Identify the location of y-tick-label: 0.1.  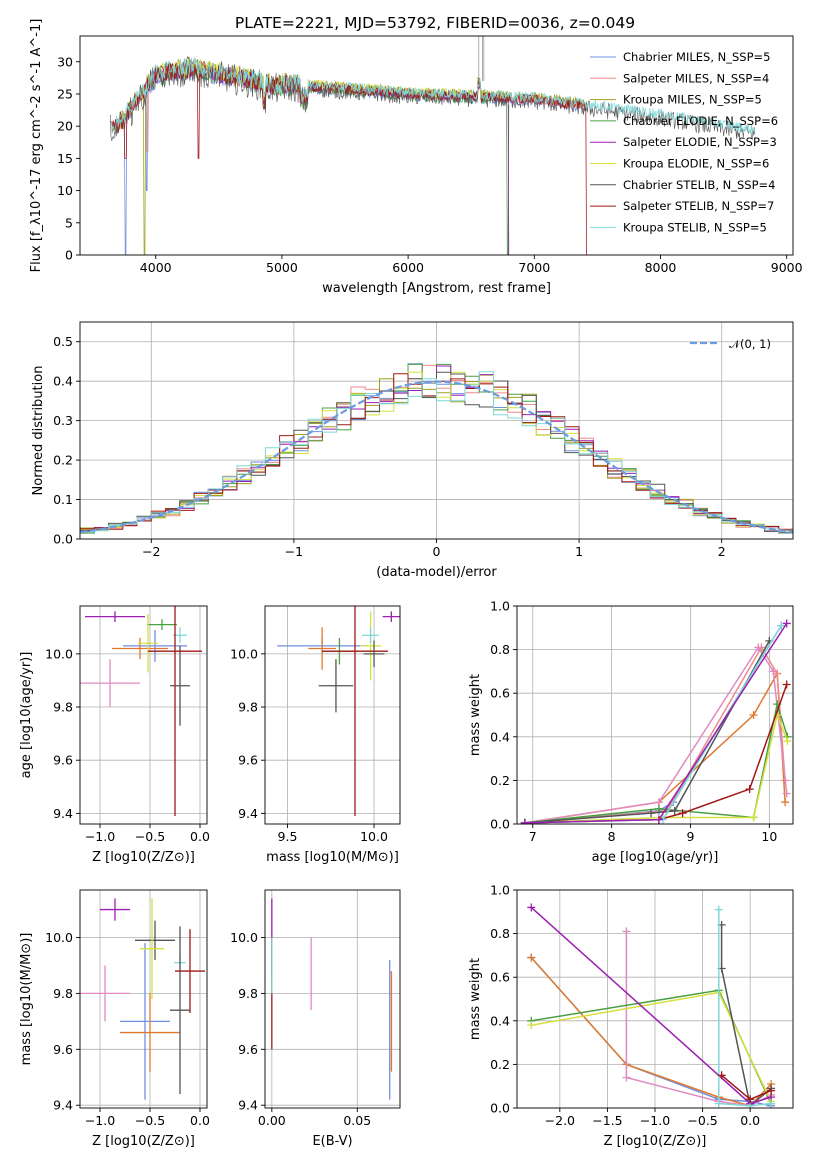
(63, 499).